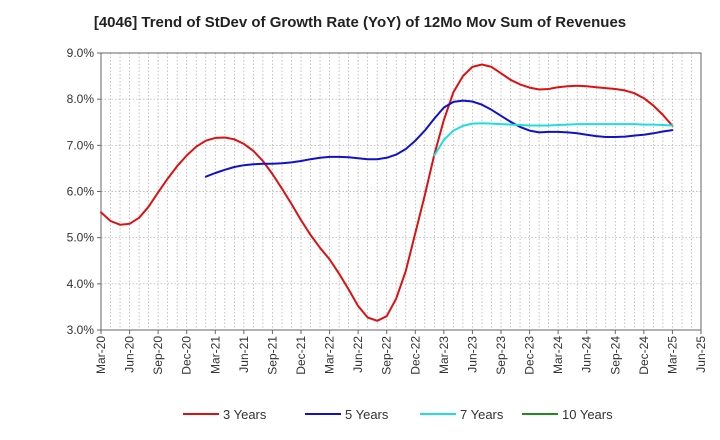  I want to click on x-tick-label: Jun-24, so click(587, 354).